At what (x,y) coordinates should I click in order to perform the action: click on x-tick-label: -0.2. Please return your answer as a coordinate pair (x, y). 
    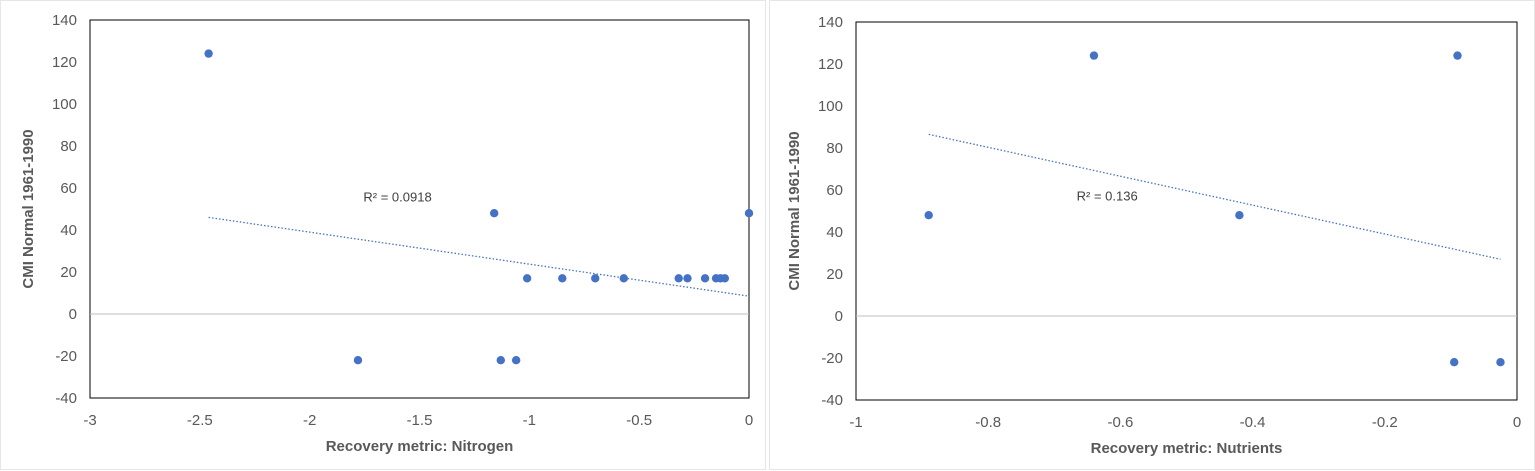
    Looking at the image, I should click on (1385, 422).